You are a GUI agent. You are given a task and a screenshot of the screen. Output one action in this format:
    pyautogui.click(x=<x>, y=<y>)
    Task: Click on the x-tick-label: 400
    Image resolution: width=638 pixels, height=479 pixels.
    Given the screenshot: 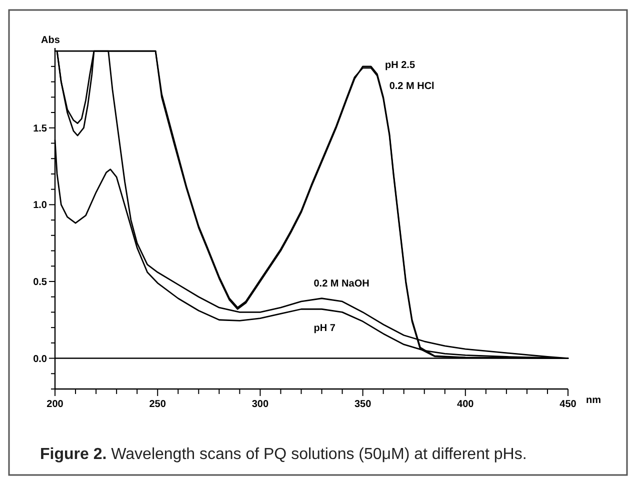 What is the action you would take?
    pyautogui.click(x=465, y=404)
    